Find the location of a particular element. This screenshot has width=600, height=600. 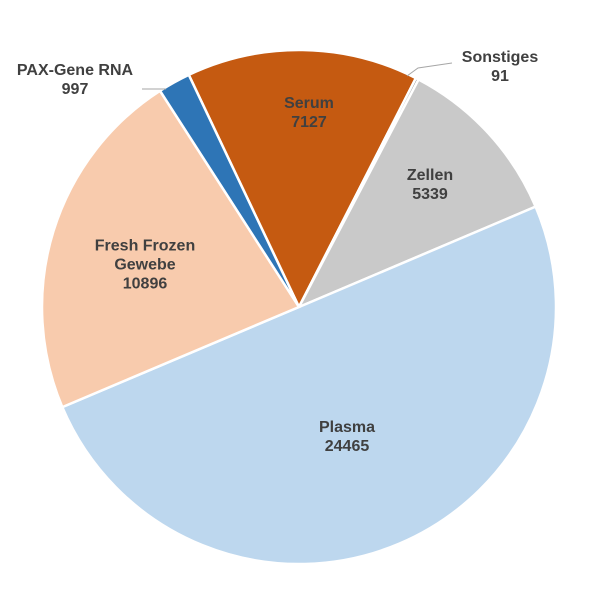

value-label: 24465 is located at coordinates (347, 446).